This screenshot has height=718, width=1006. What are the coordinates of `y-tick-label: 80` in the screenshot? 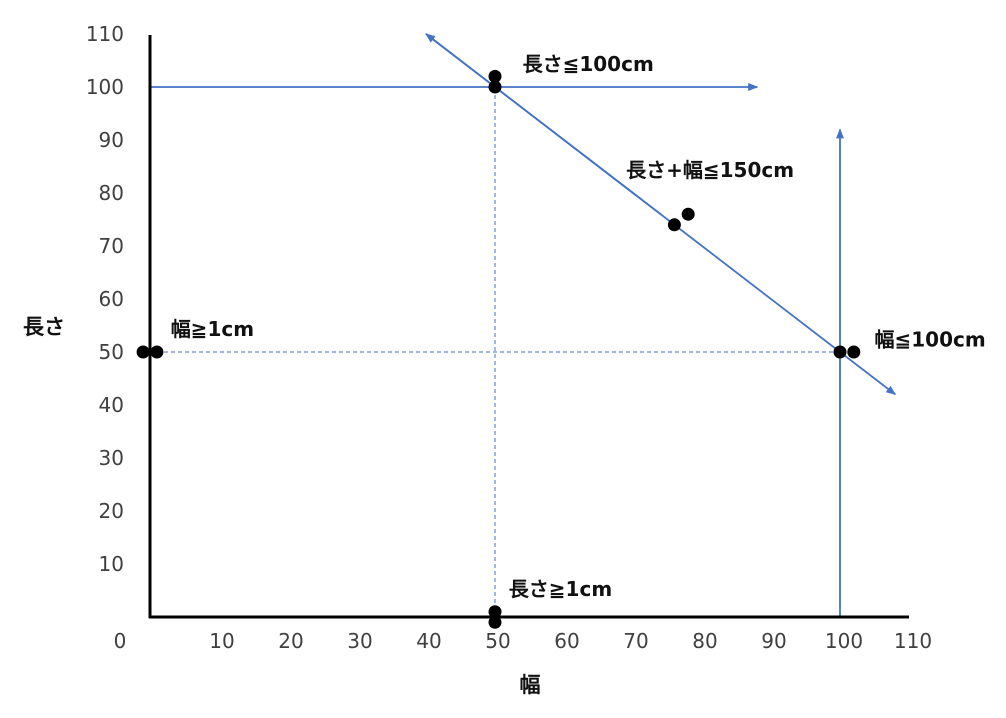 It's located at (111, 193).